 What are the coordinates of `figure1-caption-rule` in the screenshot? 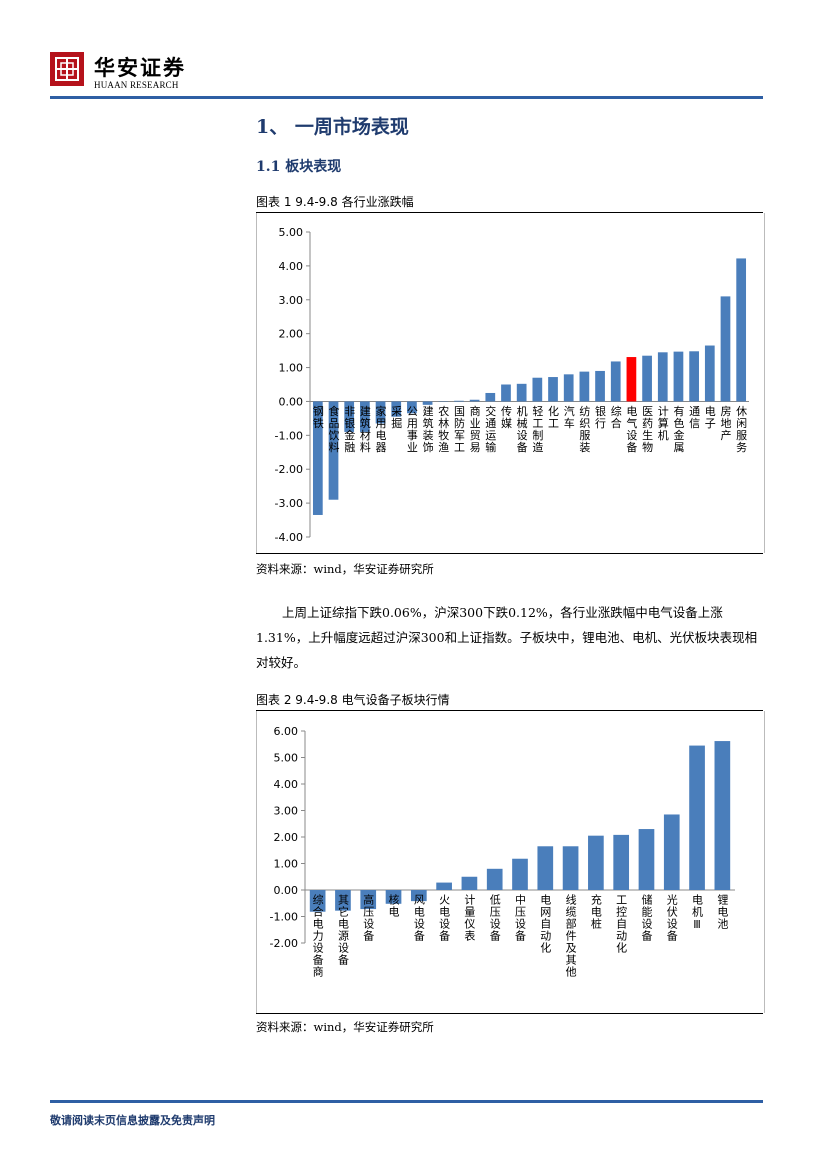 It's located at (509, 212).